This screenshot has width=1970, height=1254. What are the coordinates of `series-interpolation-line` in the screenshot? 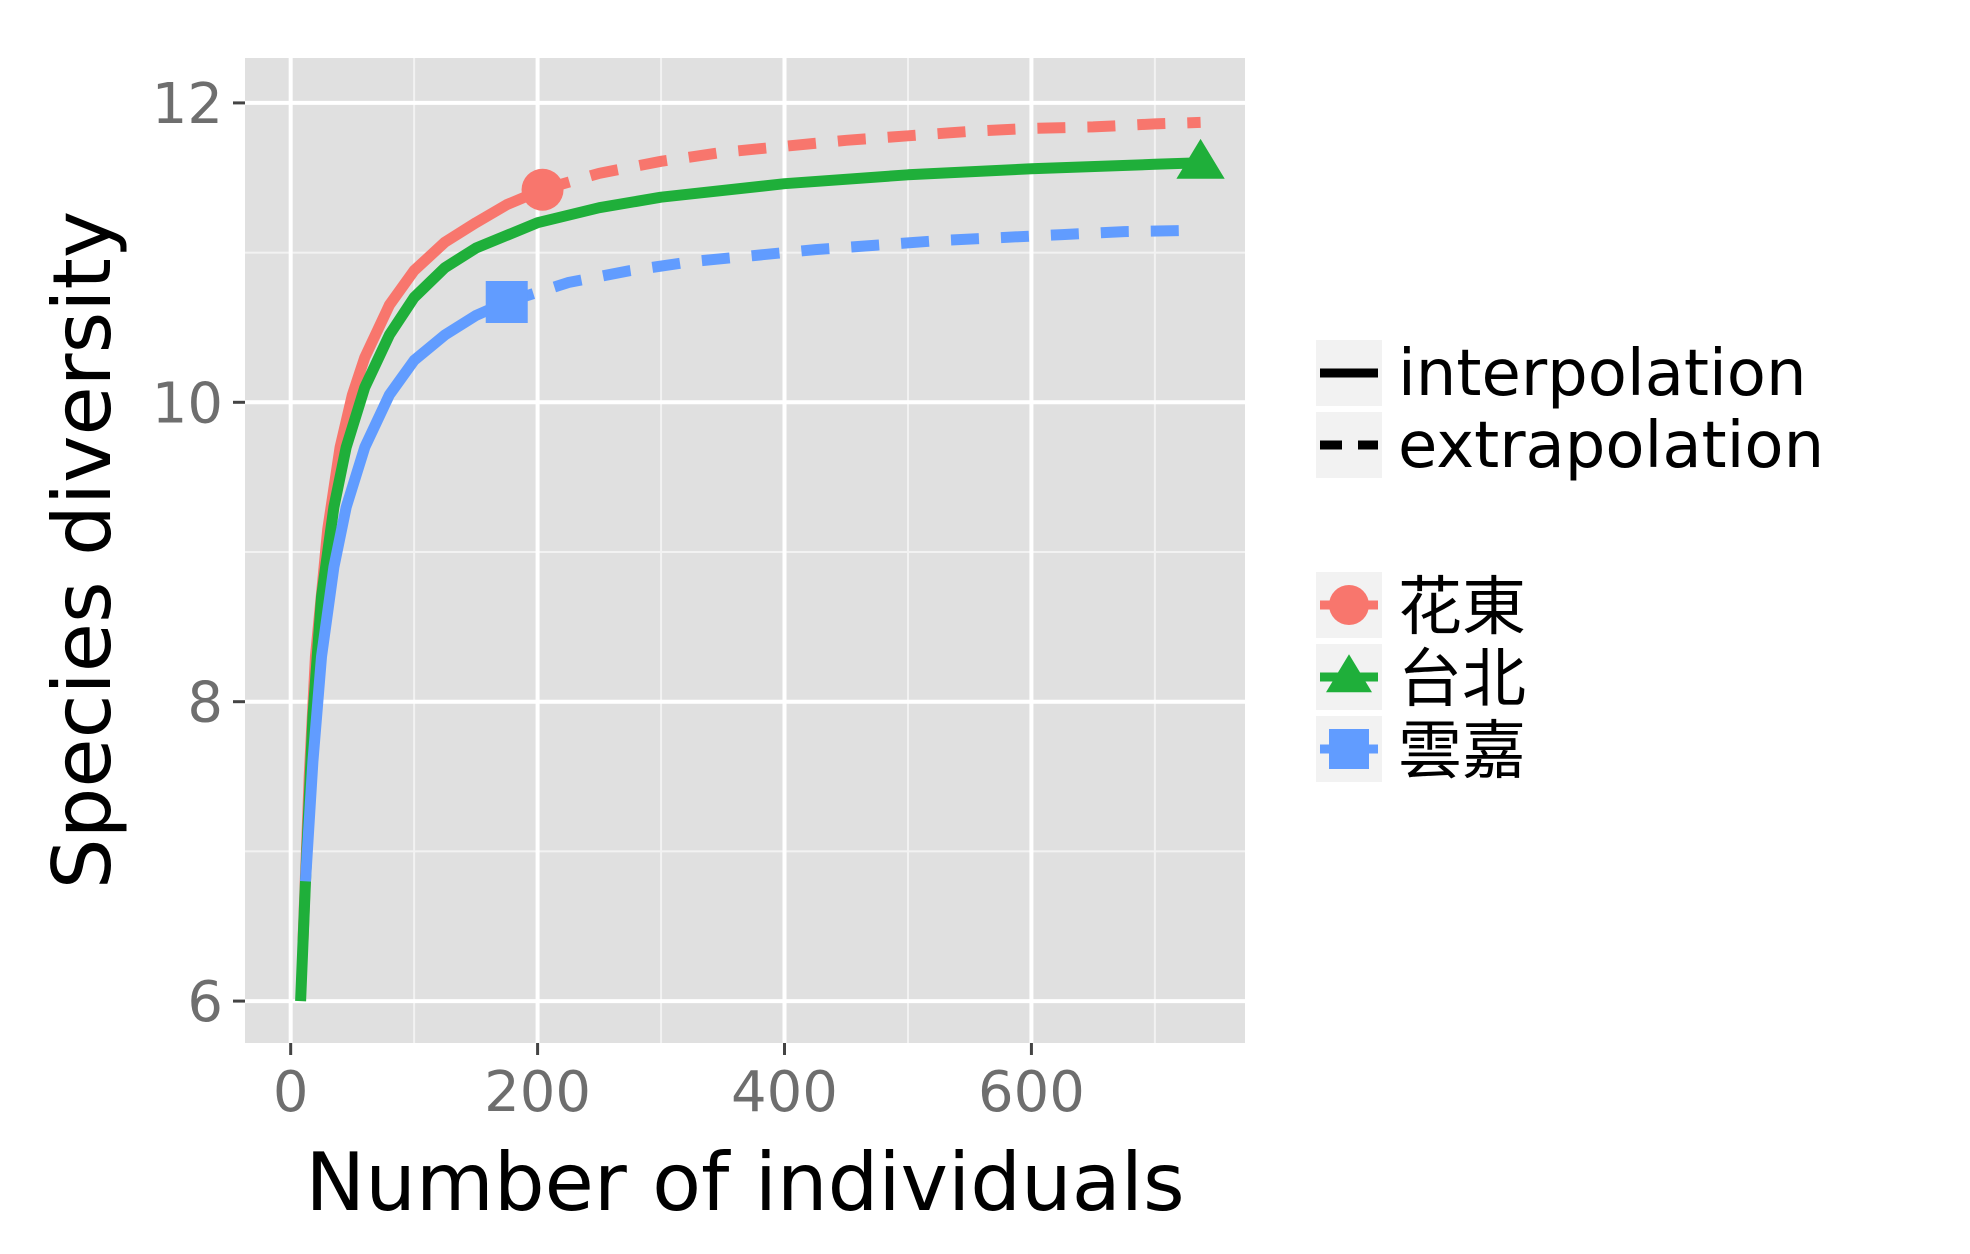 It's located at (404, 589).